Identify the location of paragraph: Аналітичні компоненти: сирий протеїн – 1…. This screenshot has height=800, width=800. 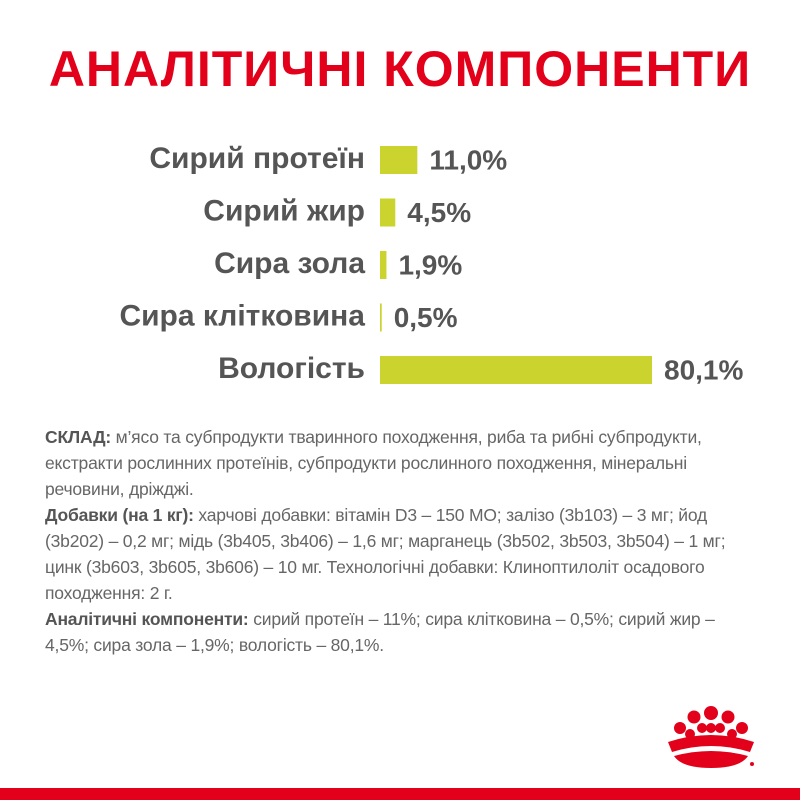
(402, 632).